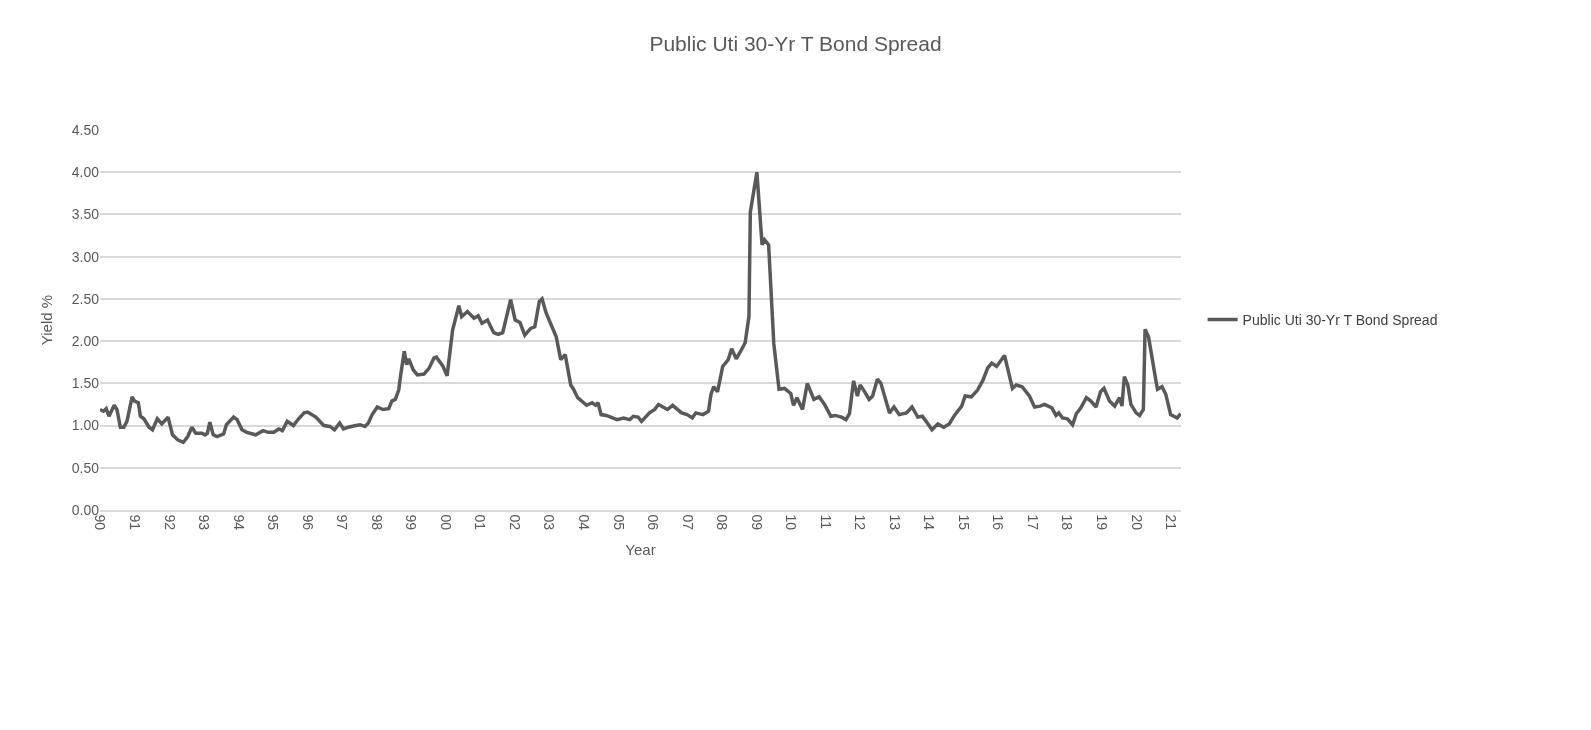  What do you see at coordinates (273, 522) in the screenshot?
I see `x-tick-label: 95` at bounding box center [273, 522].